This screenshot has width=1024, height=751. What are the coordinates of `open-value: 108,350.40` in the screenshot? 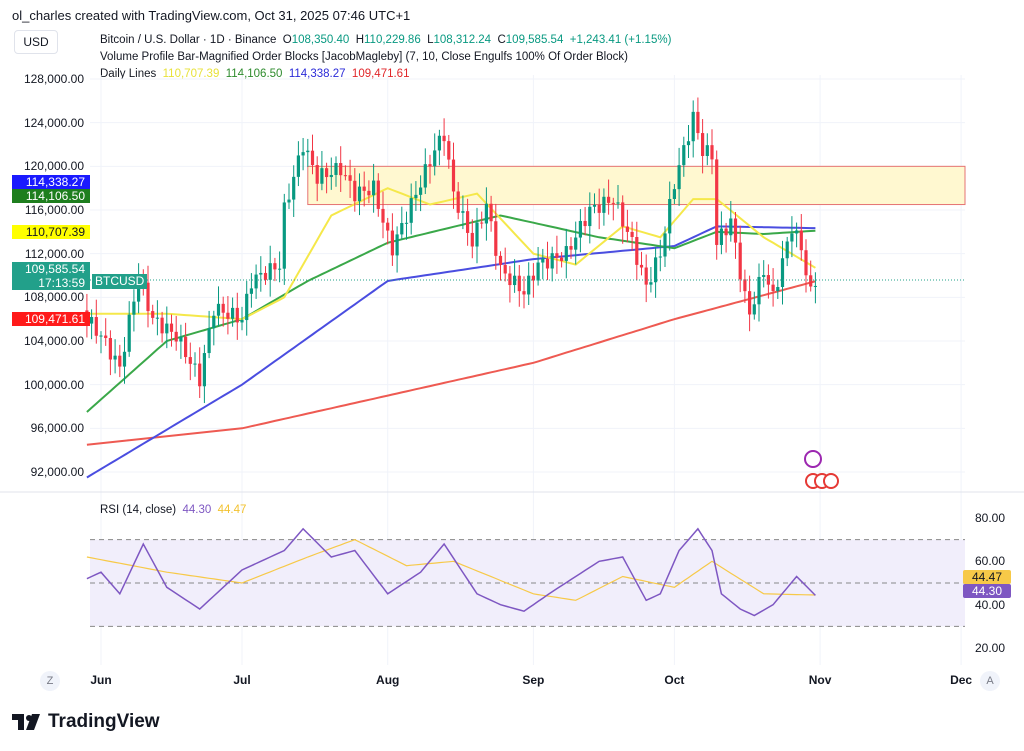 It's located at (320, 40).